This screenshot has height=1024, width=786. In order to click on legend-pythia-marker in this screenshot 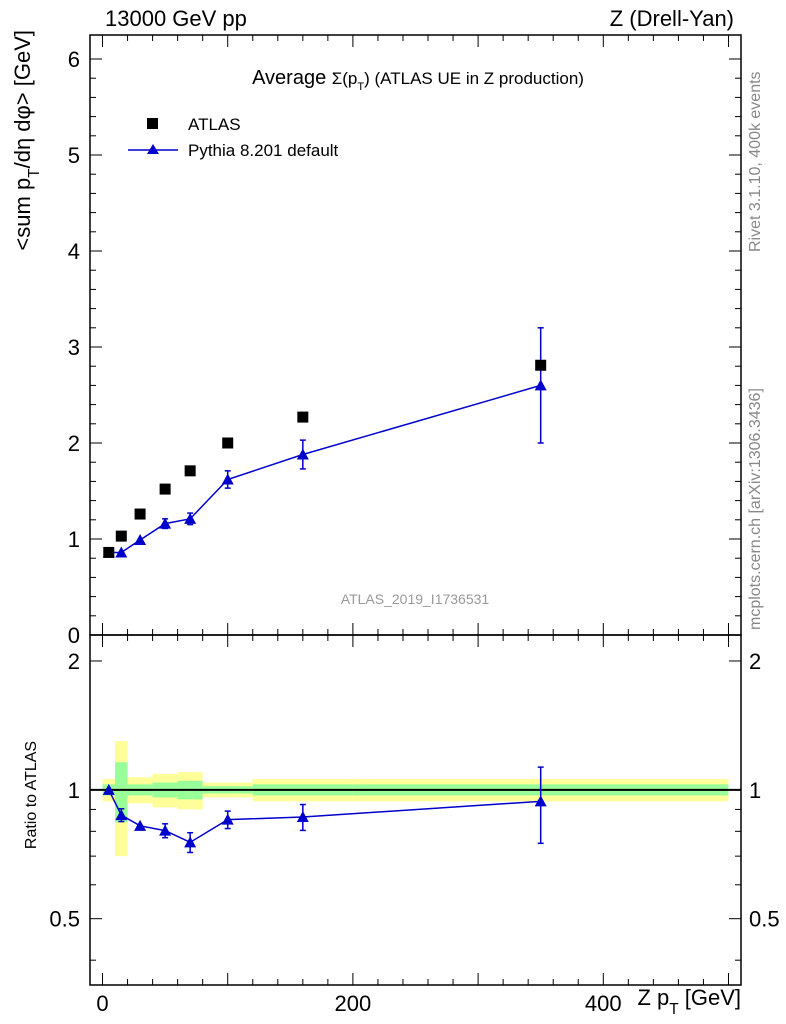, I will do `click(153, 149)`.